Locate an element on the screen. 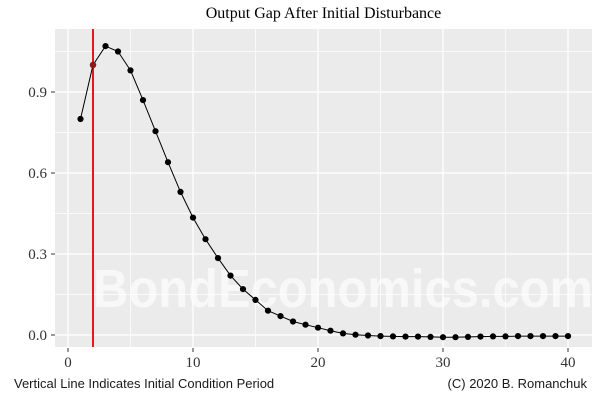 This screenshot has height=400, width=600. y-tick-label: 0.9 is located at coordinates (37, 93).